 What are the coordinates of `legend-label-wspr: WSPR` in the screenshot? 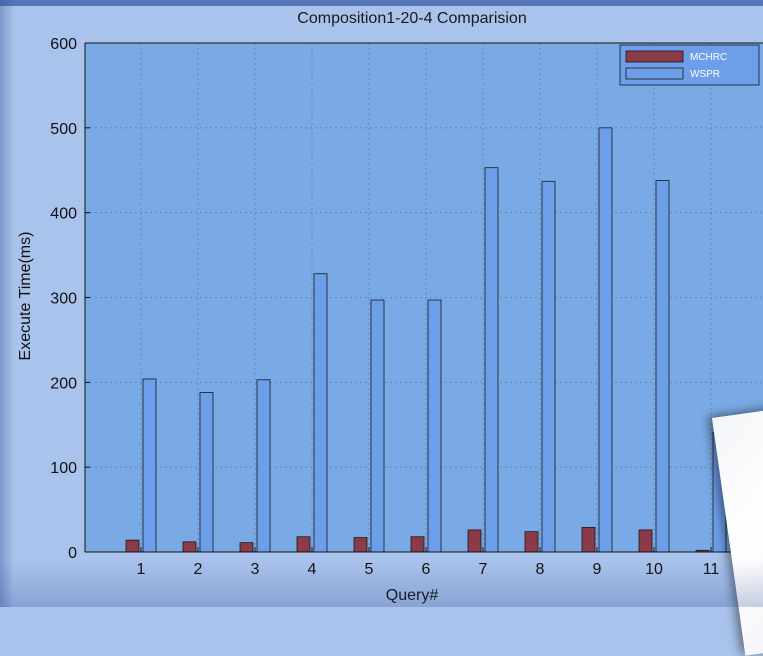 It's located at (705, 74).